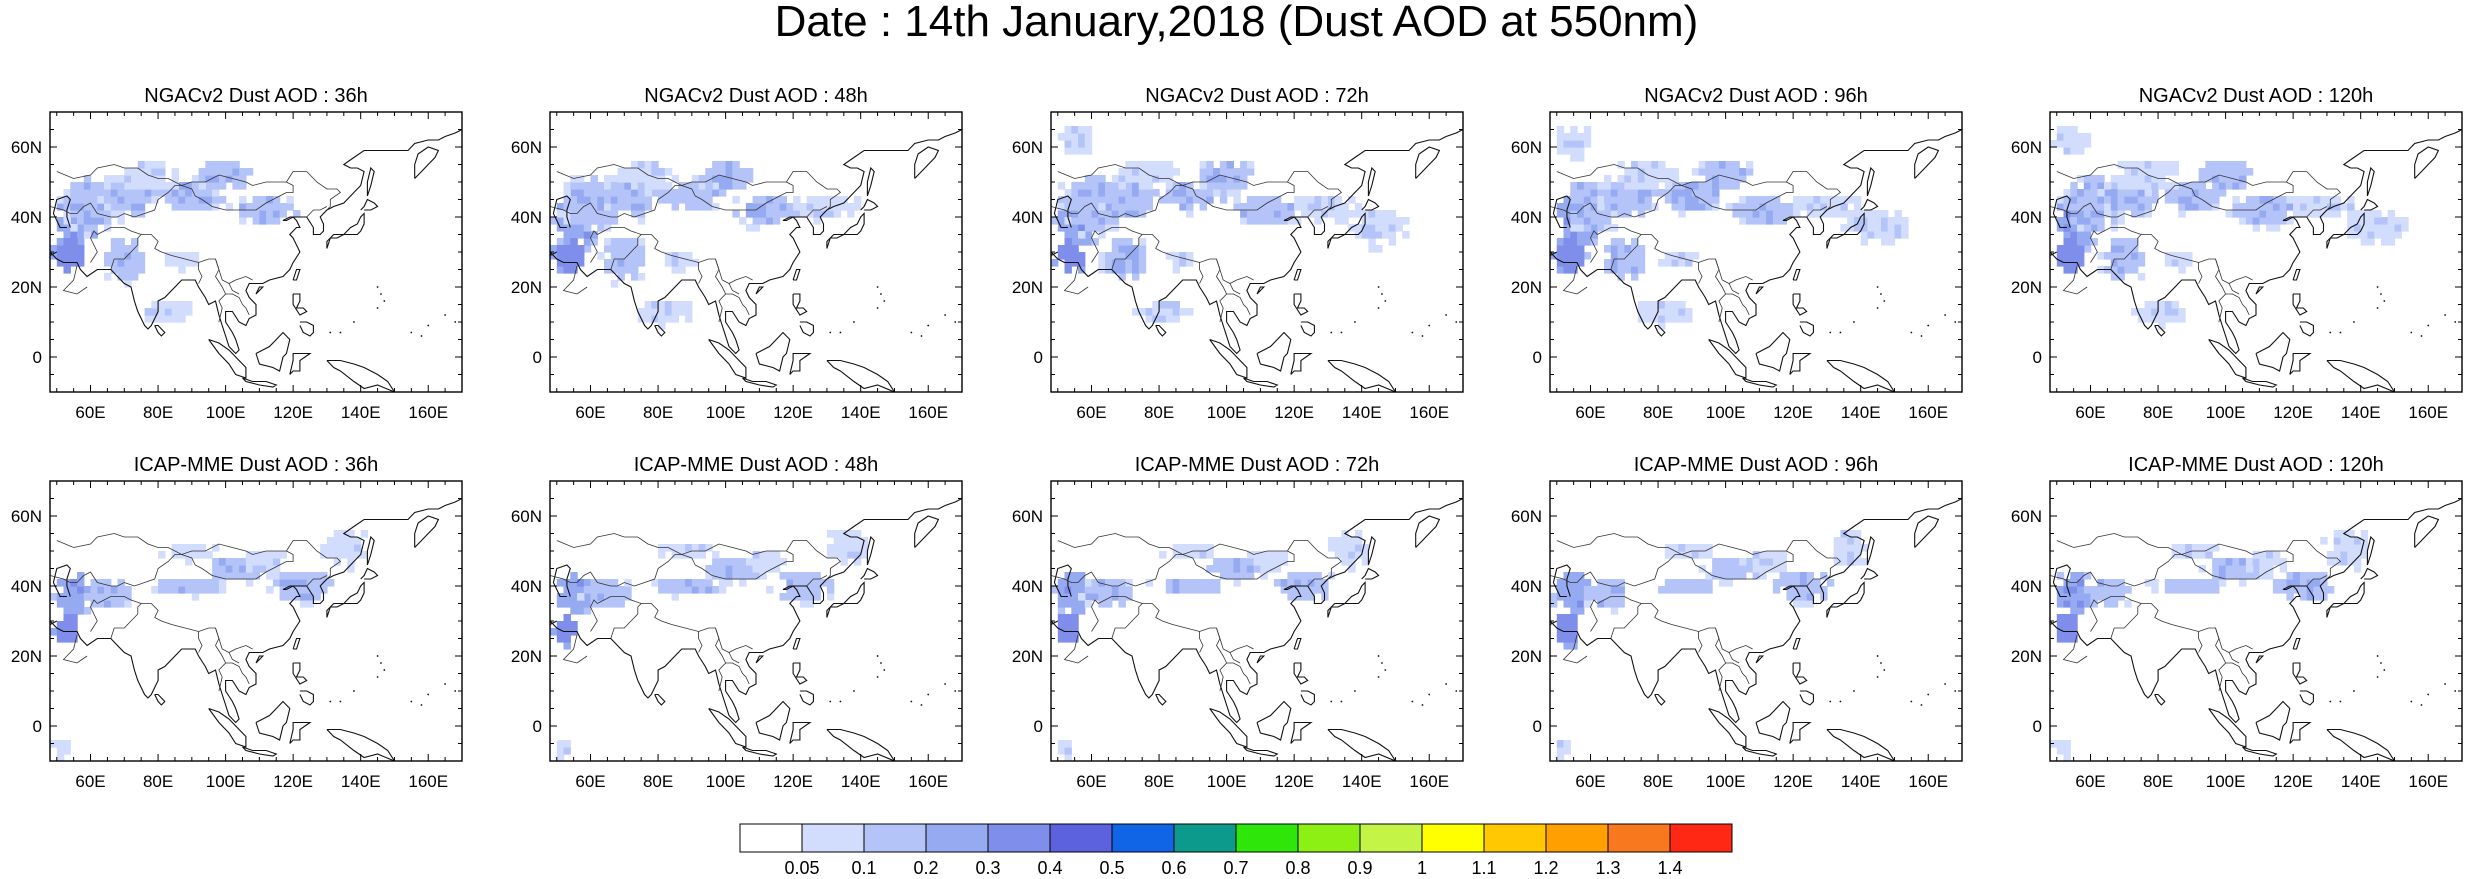  I want to click on panel-title: ICAP-MME Dust AOD : 72h, so click(1257, 465).